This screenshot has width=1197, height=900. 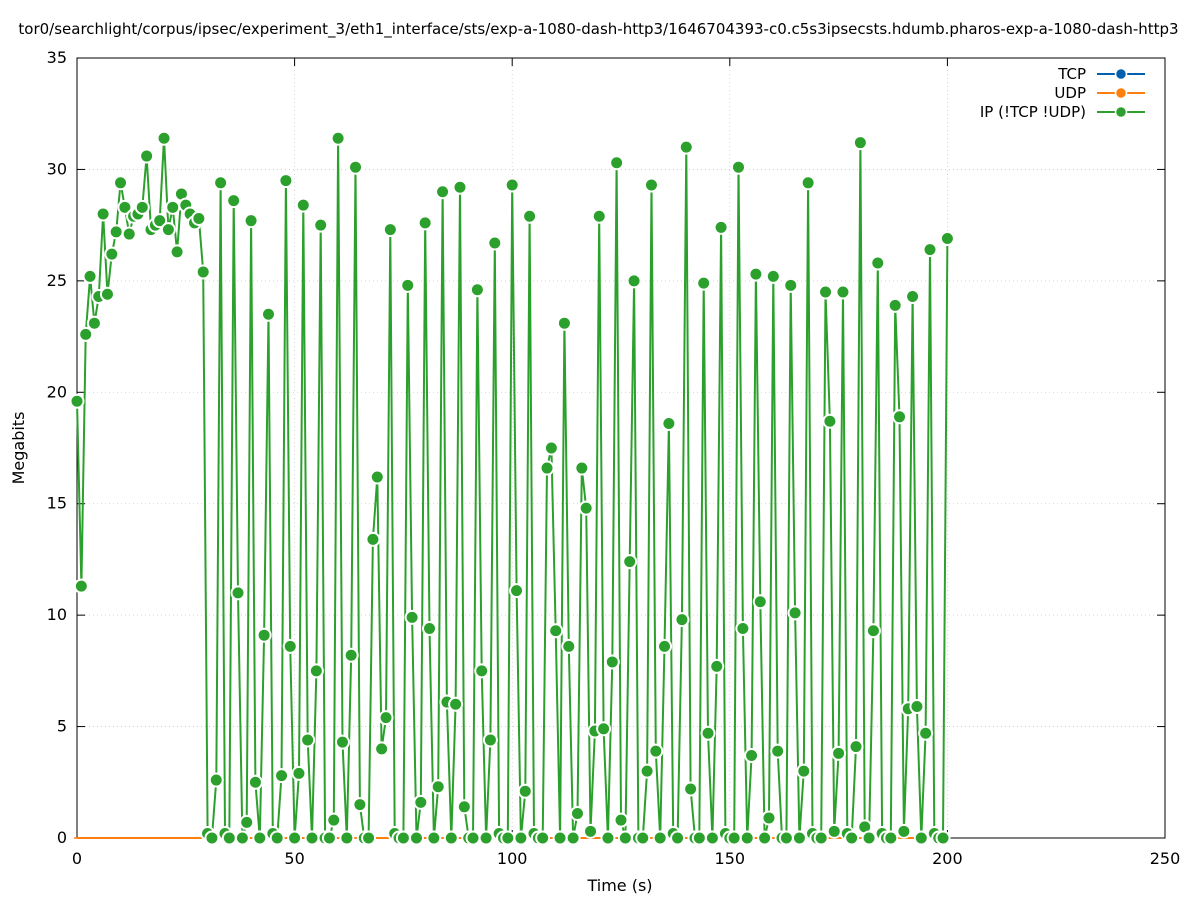 I want to click on x-tick-label: 100, so click(x=512, y=858).